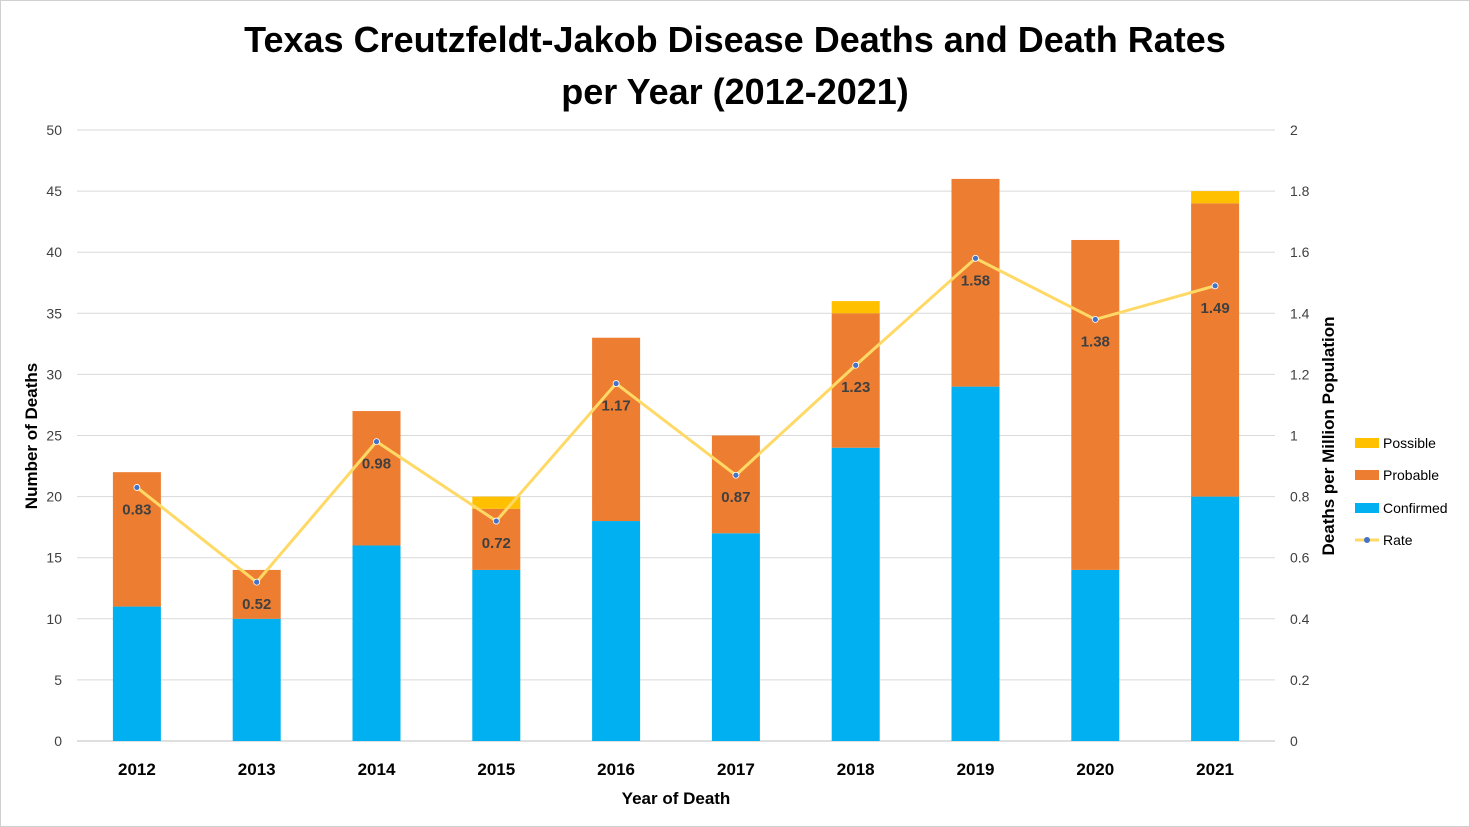 The width and height of the screenshot is (1470, 827). Describe the element at coordinates (1300, 497) in the screenshot. I see `y2-tick-label: 0.8` at that location.